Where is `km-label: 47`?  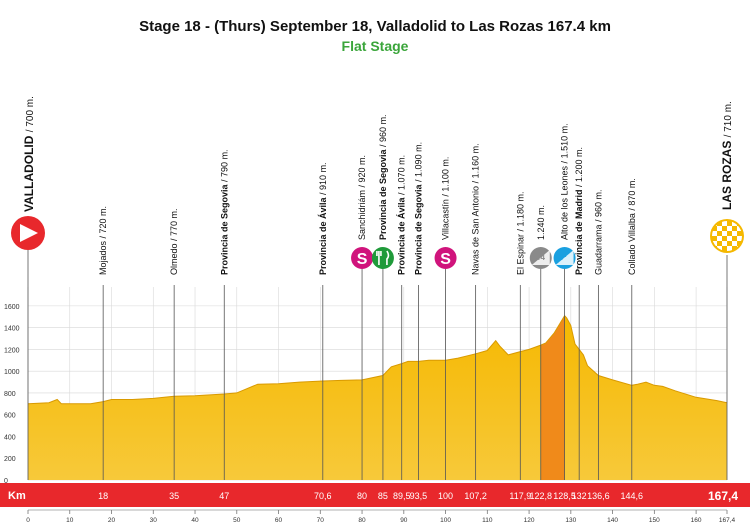
km-label: 47 is located at coordinates (224, 496).